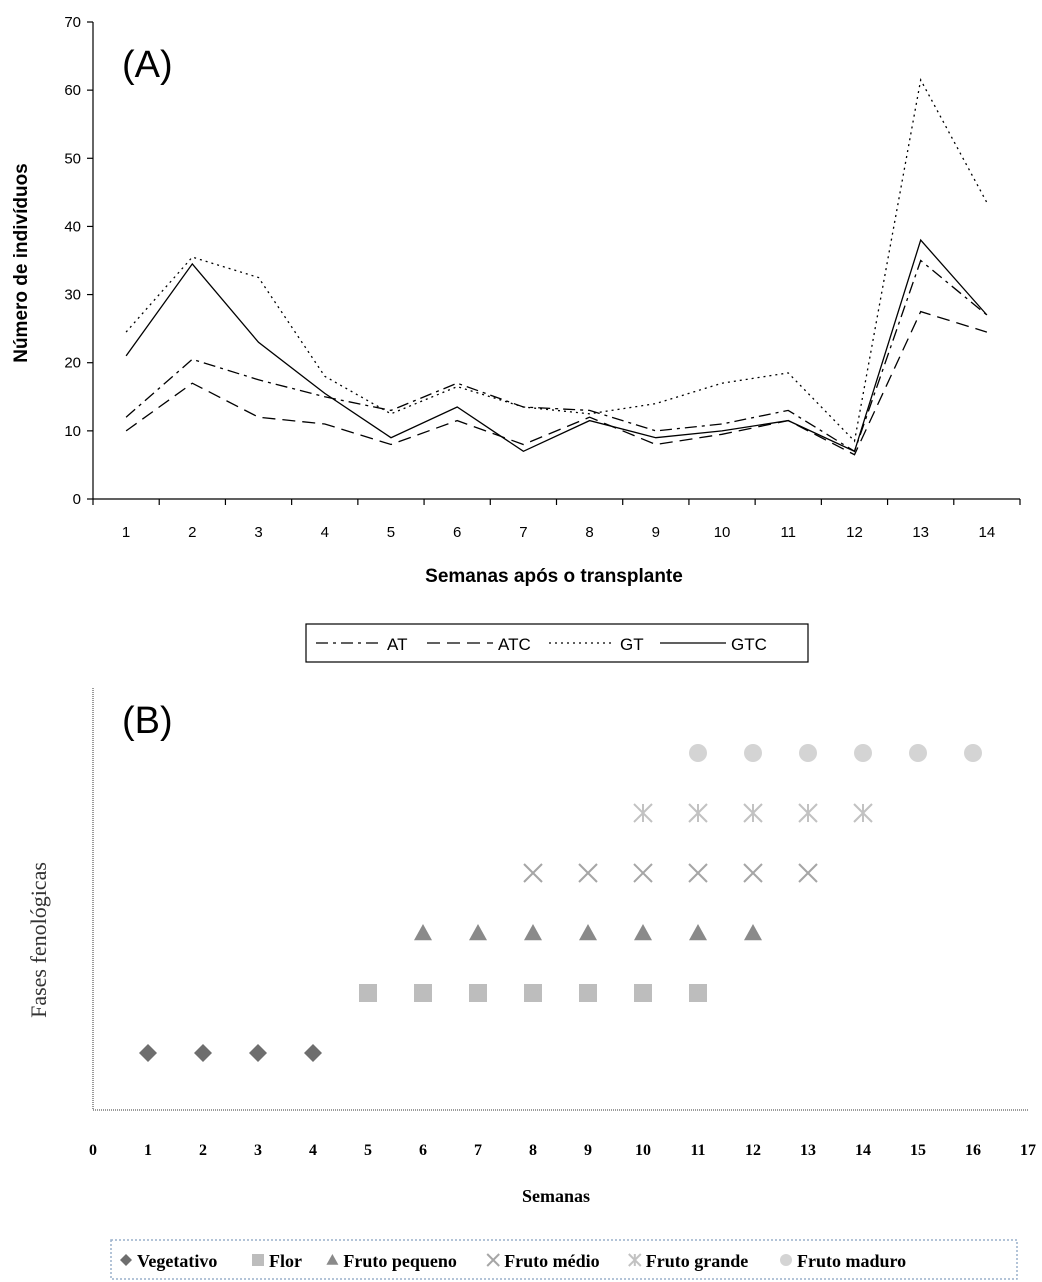  What do you see at coordinates (148, 1150) in the screenshot?
I see `x-tick-label: 1` at bounding box center [148, 1150].